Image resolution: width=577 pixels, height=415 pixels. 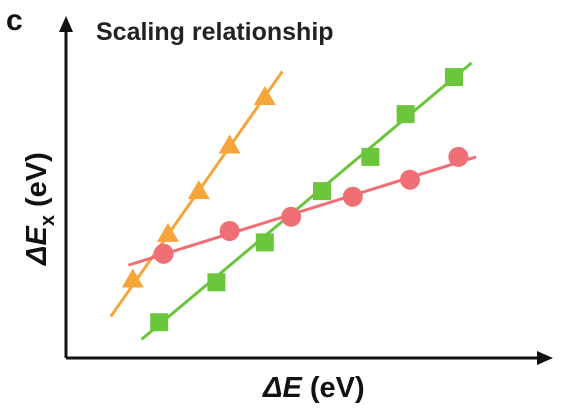 I want to click on y-axis-subscript: x, so click(x=48, y=220).